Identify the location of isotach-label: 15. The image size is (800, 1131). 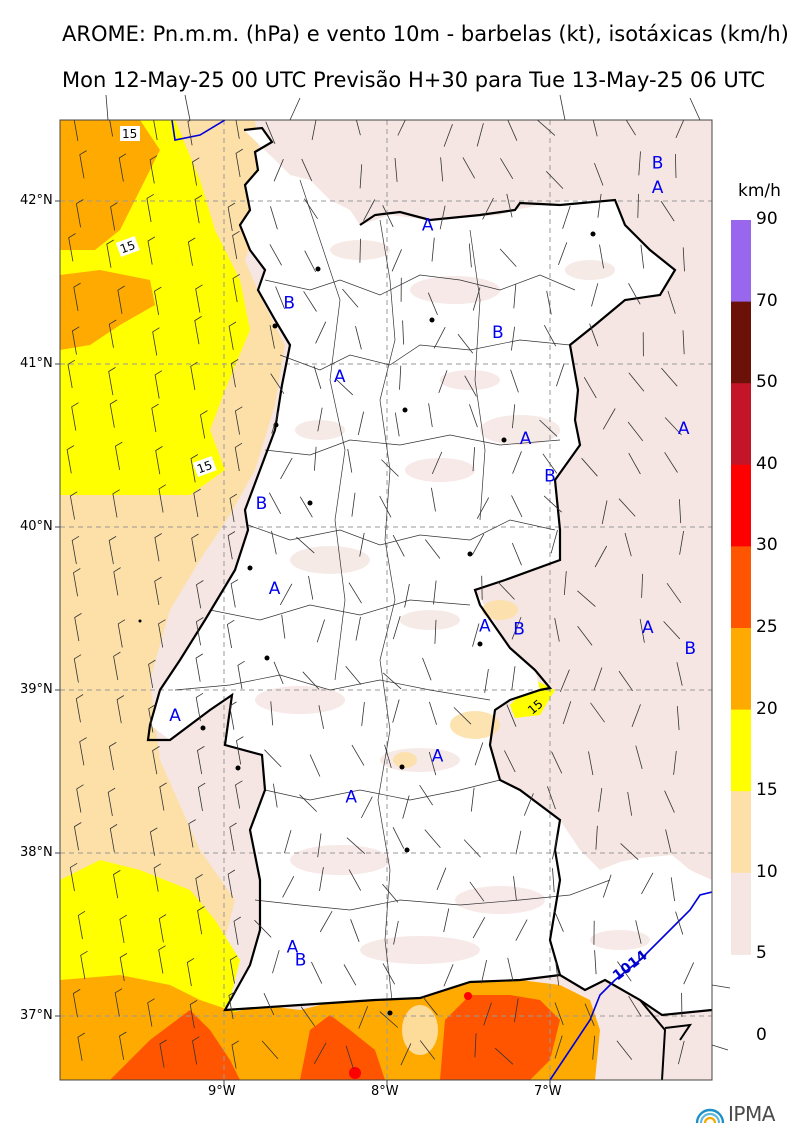
(204, 467).